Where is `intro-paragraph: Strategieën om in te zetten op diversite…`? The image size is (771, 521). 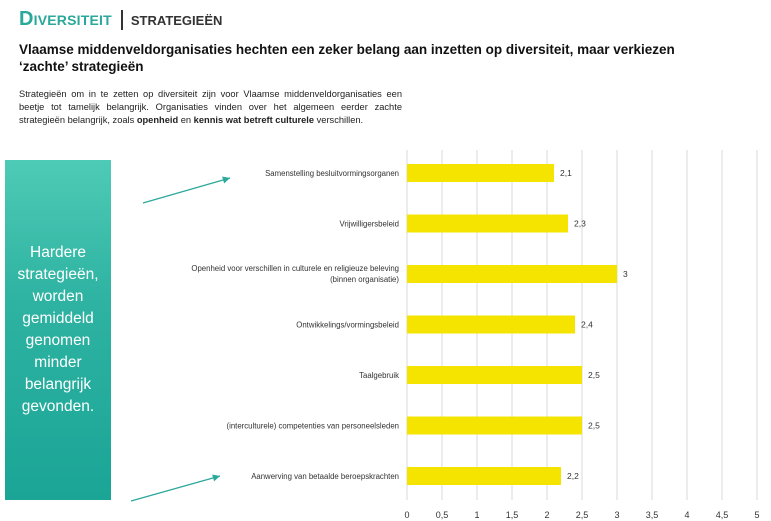 intro-paragraph: Strategieën om in te zetten op diversite… is located at coordinates (210, 107).